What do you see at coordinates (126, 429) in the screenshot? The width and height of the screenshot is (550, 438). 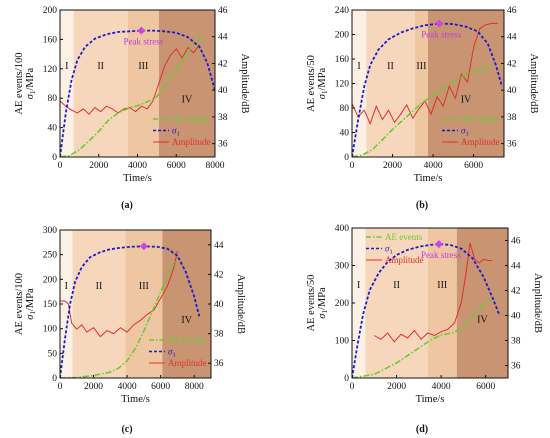 I see `panel-caption: (c)` at bounding box center [126, 429].